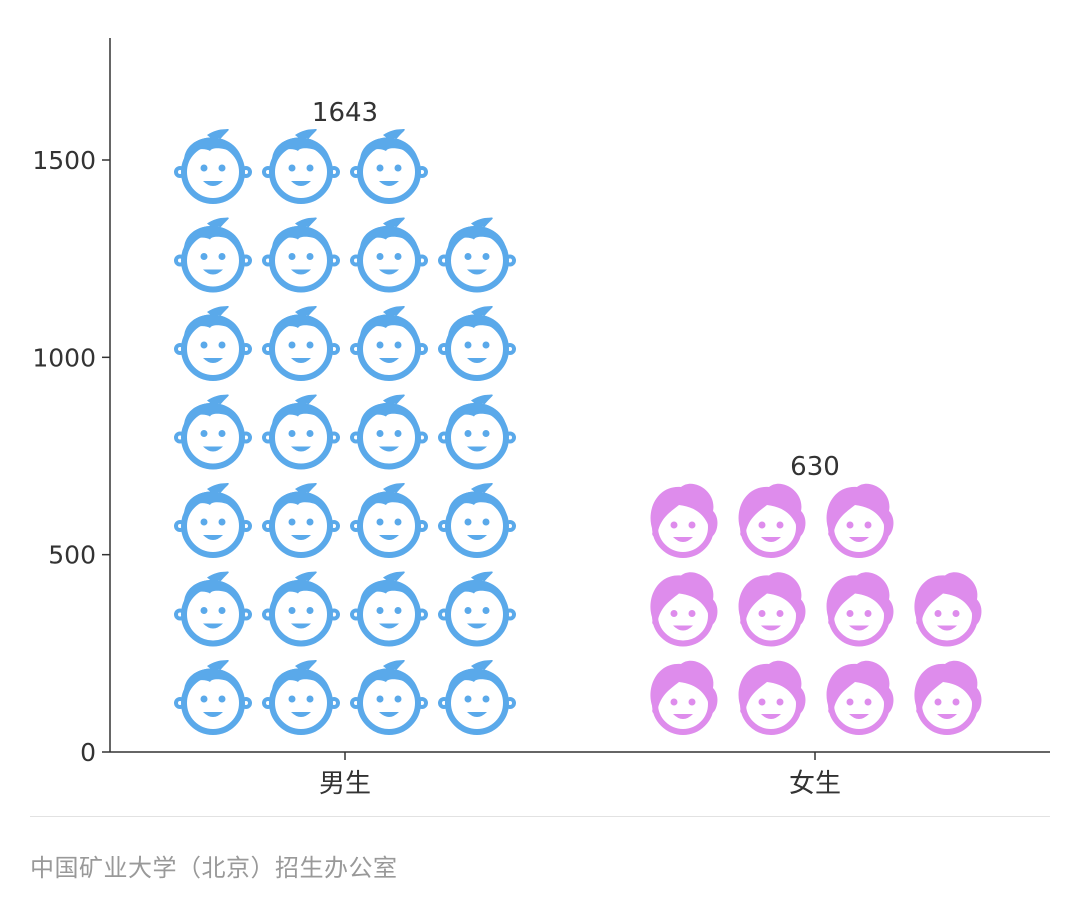  What do you see at coordinates (64, 357) in the screenshot?
I see `y-tick-label: 1000` at bounding box center [64, 357].